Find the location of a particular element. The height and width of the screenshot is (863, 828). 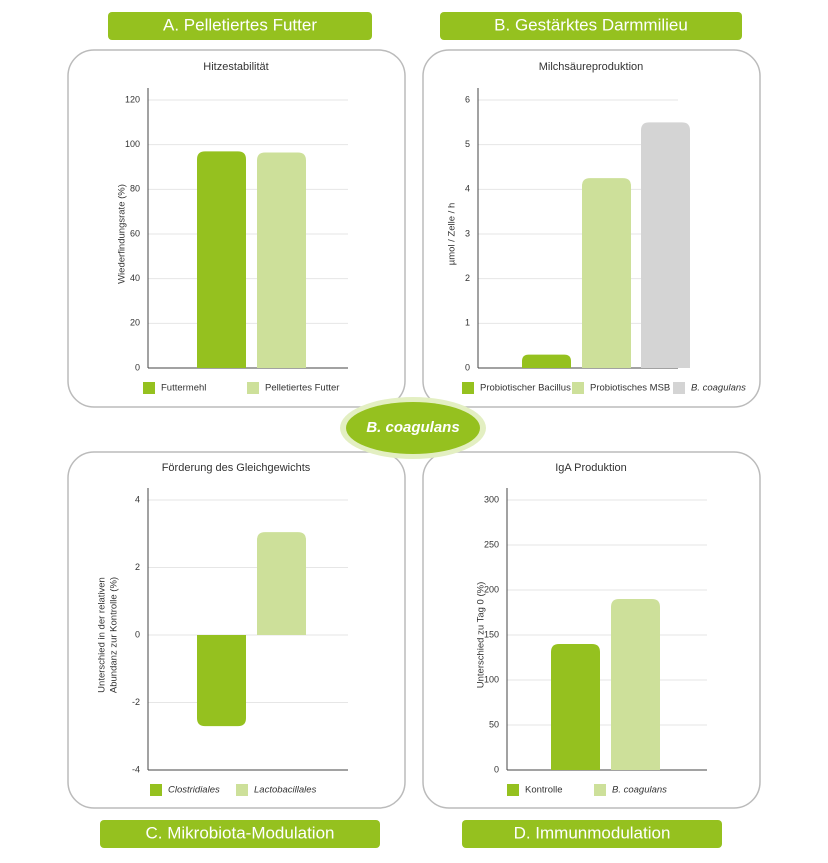

y-tick-label: 80 is located at coordinates (135, 189).